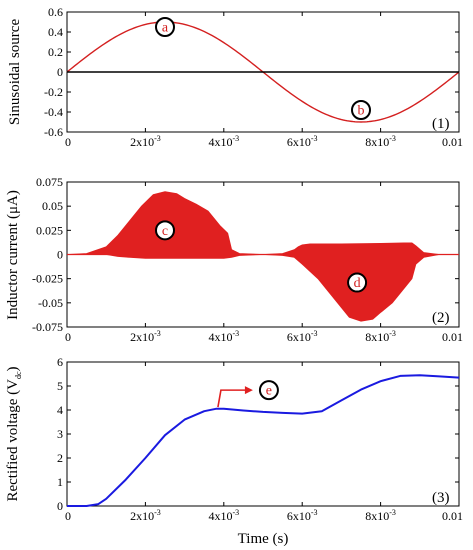 The width and height of the screenshot is (473, 550). I want to click on y-tick-label: -0.4, so click(53, 112).